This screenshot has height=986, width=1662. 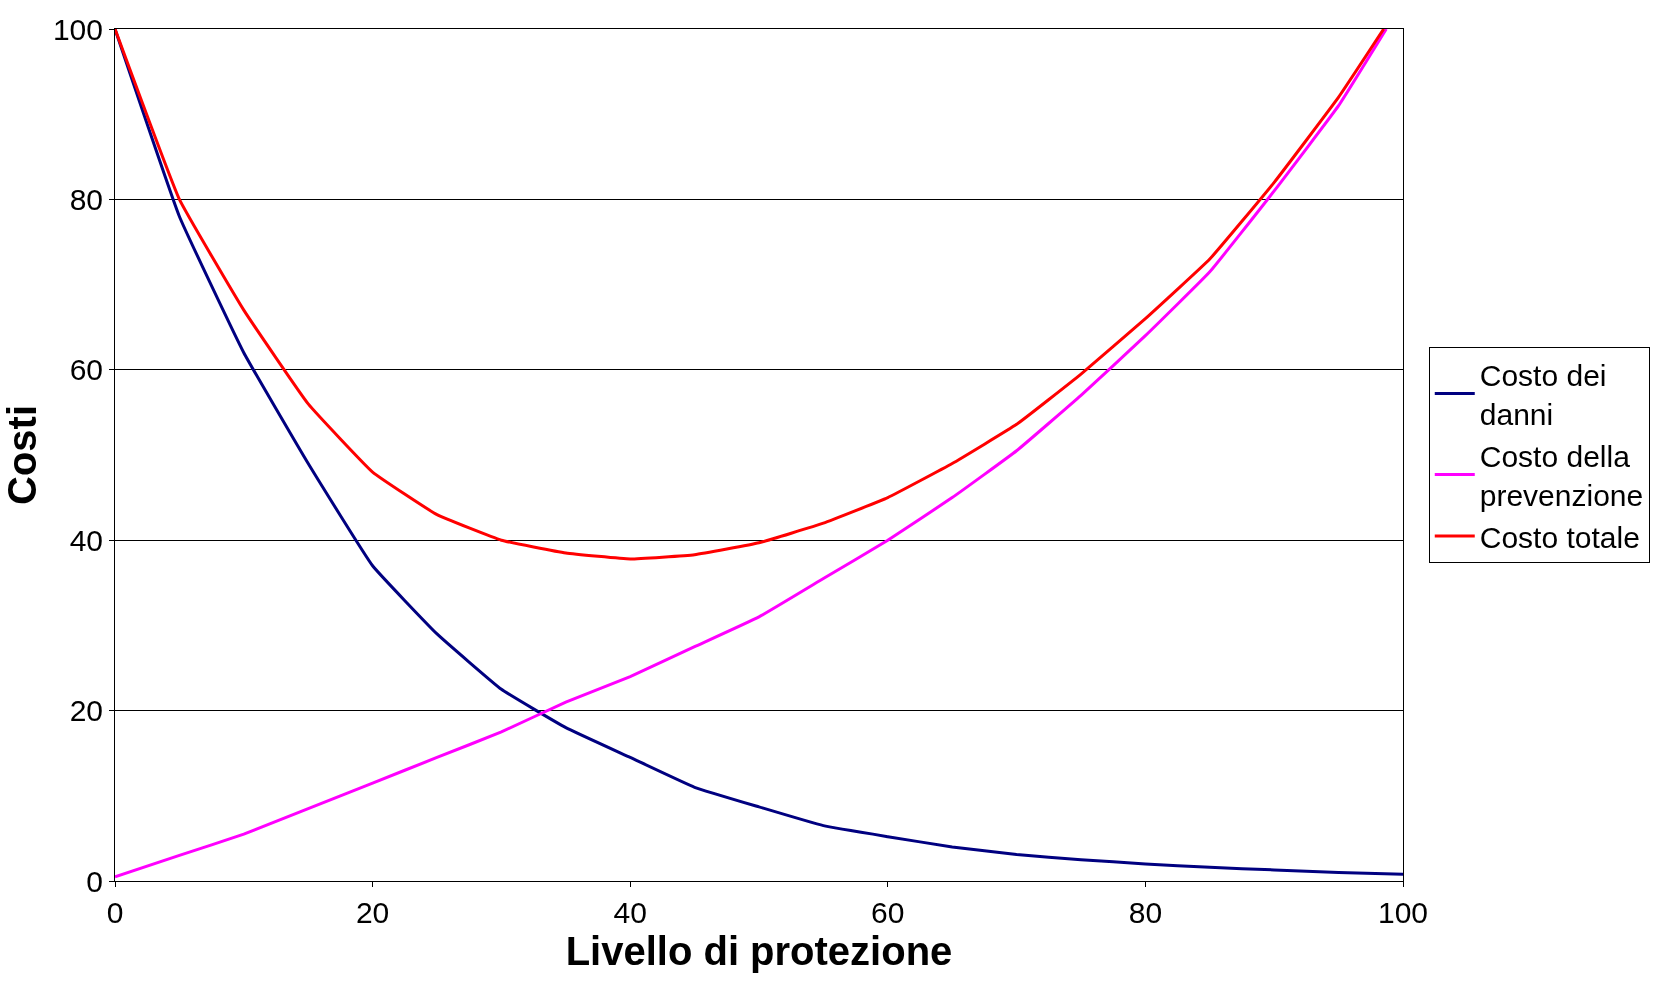 I want to click on x-tick-label: 100, so click(x=1403, y=912).